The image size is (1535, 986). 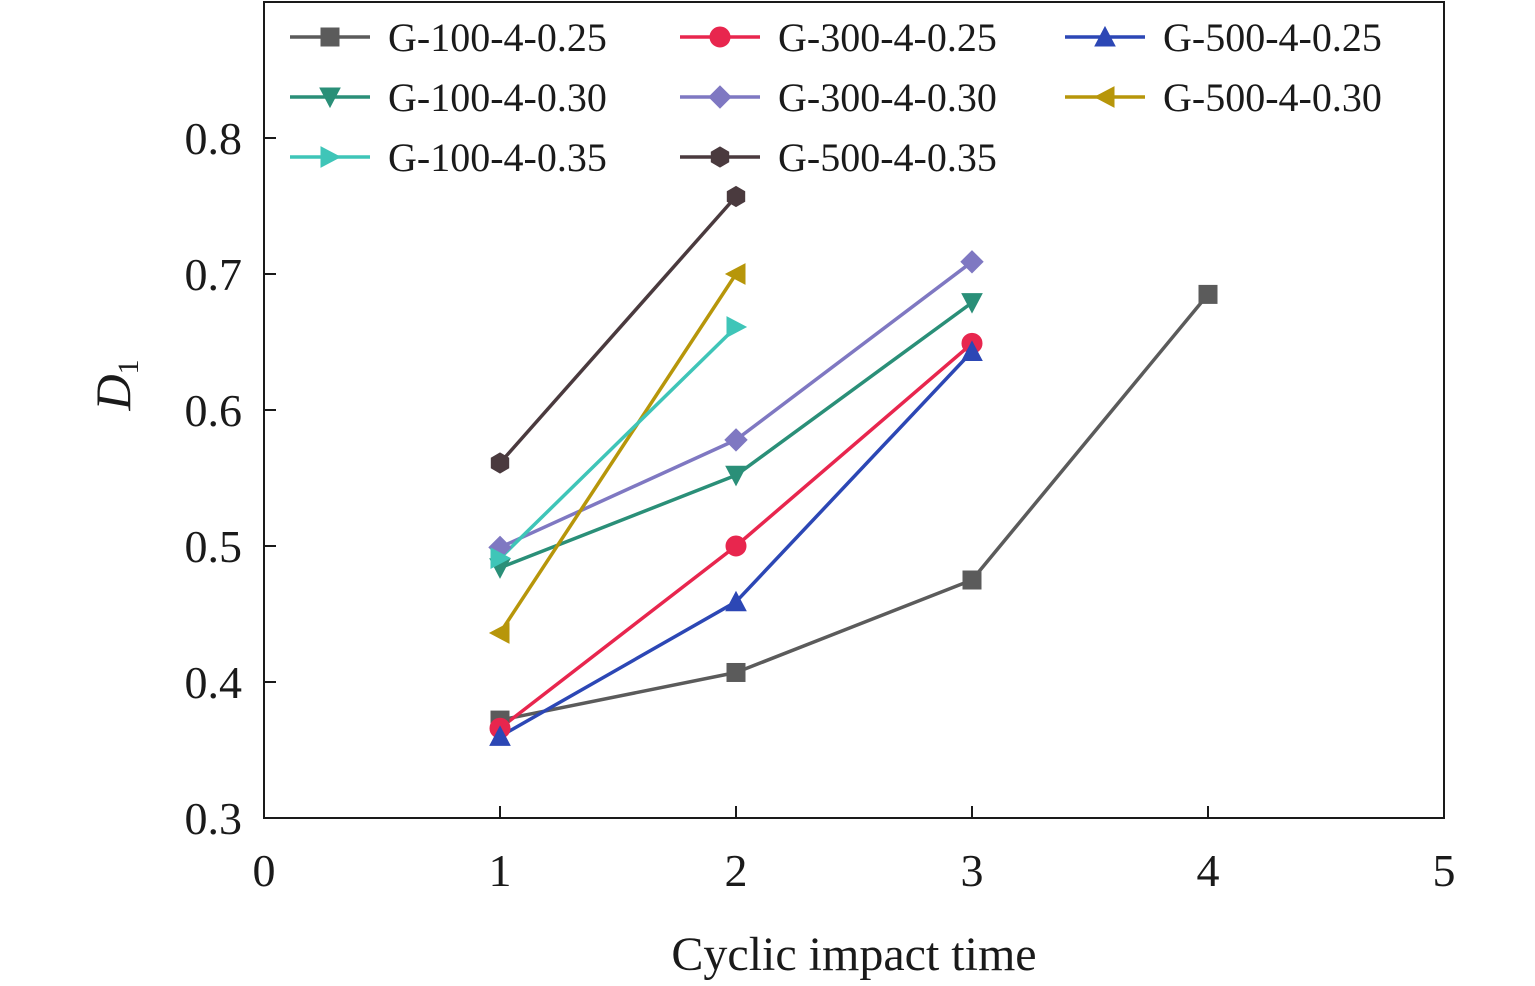 What do you see at coordinates (214, 682) in the screenshot?
I see `y-tick-label: 0.4` at bounding box center [214, 682].